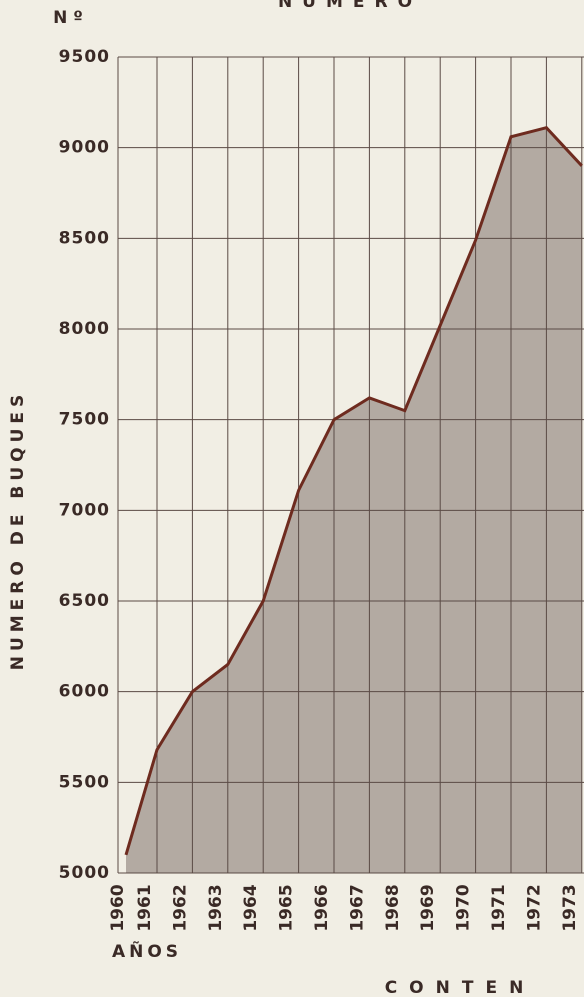 This screenshot has width=584, height=997. What do you see at coordinates (216, 907) in the screenshot?
I see `x-tick-label: 1963` at bounding box center [216, 907].